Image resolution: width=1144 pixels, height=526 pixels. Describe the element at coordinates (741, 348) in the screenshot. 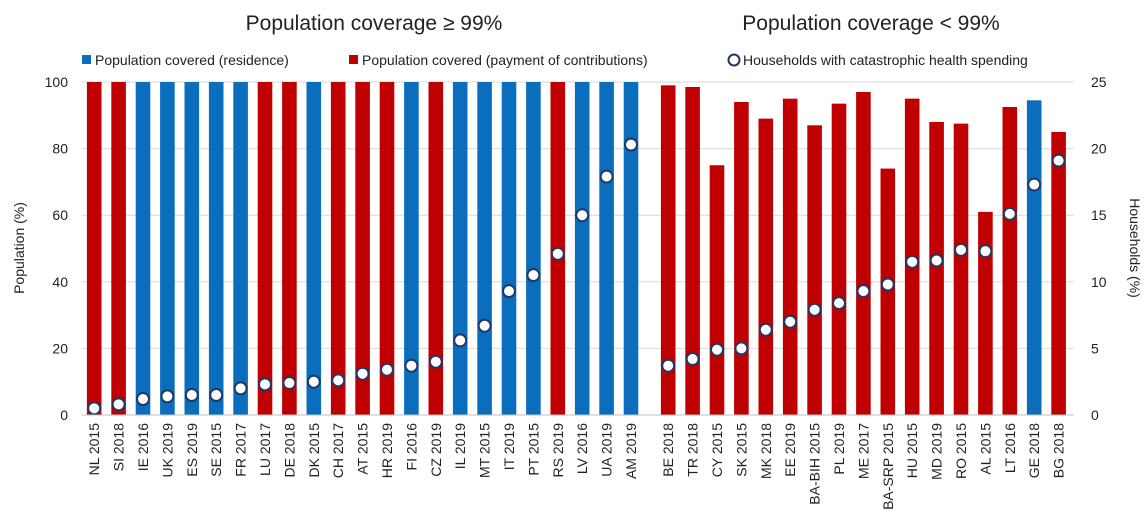

I see `household-point-sk-2015` at that location.